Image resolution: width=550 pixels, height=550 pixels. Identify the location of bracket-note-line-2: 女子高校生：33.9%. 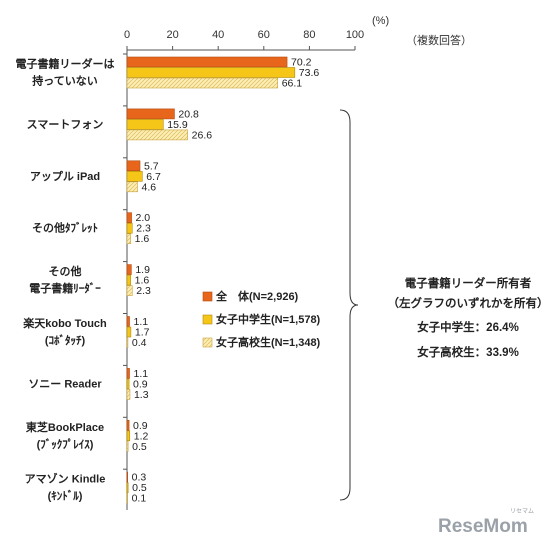
(468, 352).